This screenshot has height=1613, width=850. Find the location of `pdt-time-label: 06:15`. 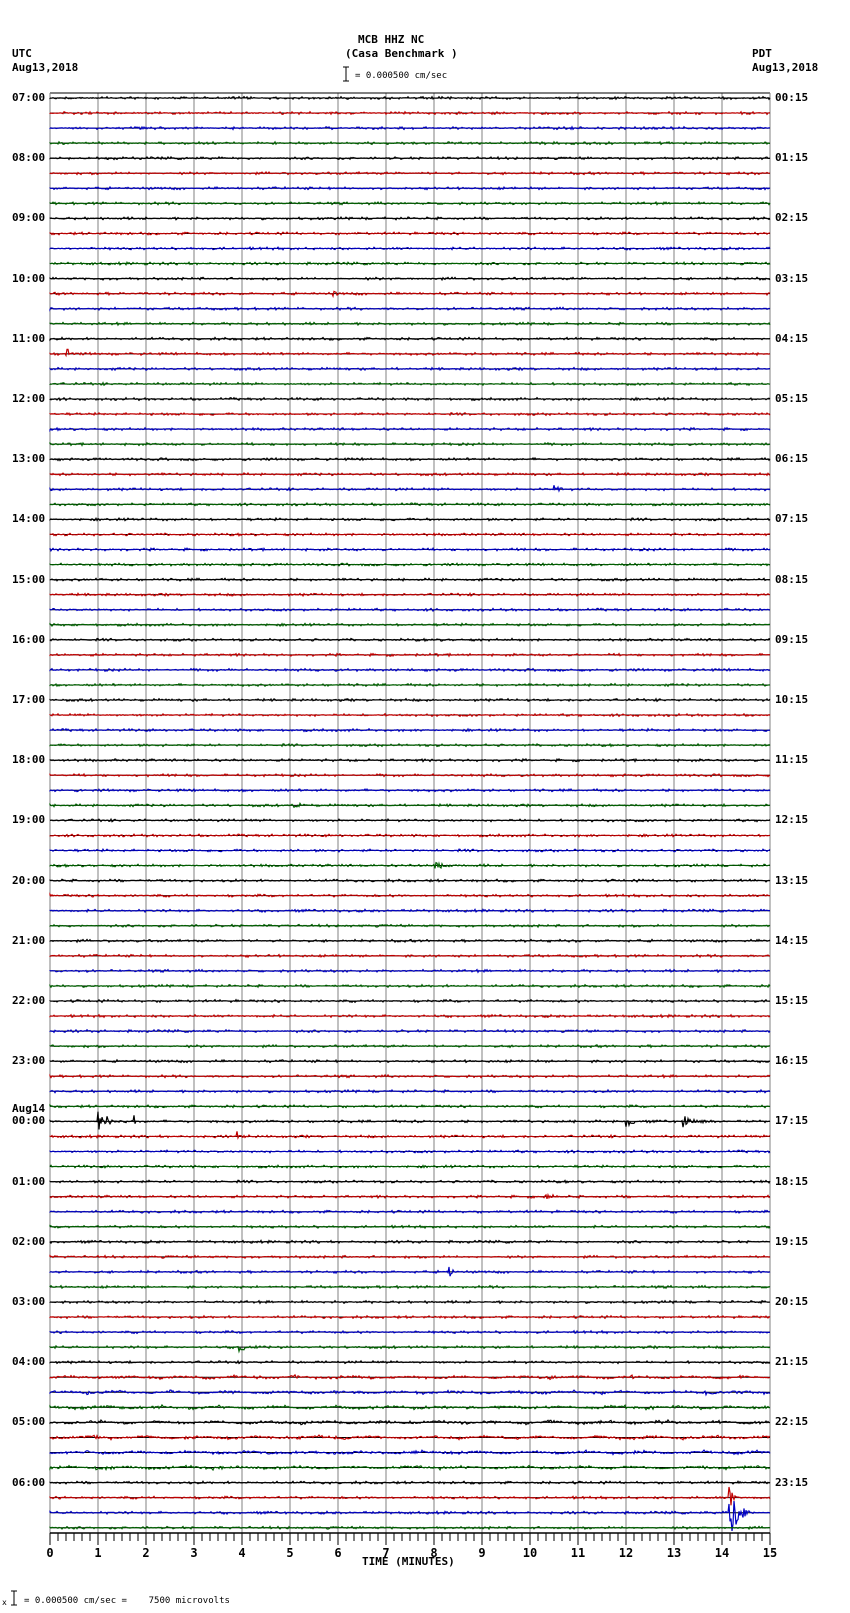

pdt-time-label: 06:15 is located at coordinates (792, 459).